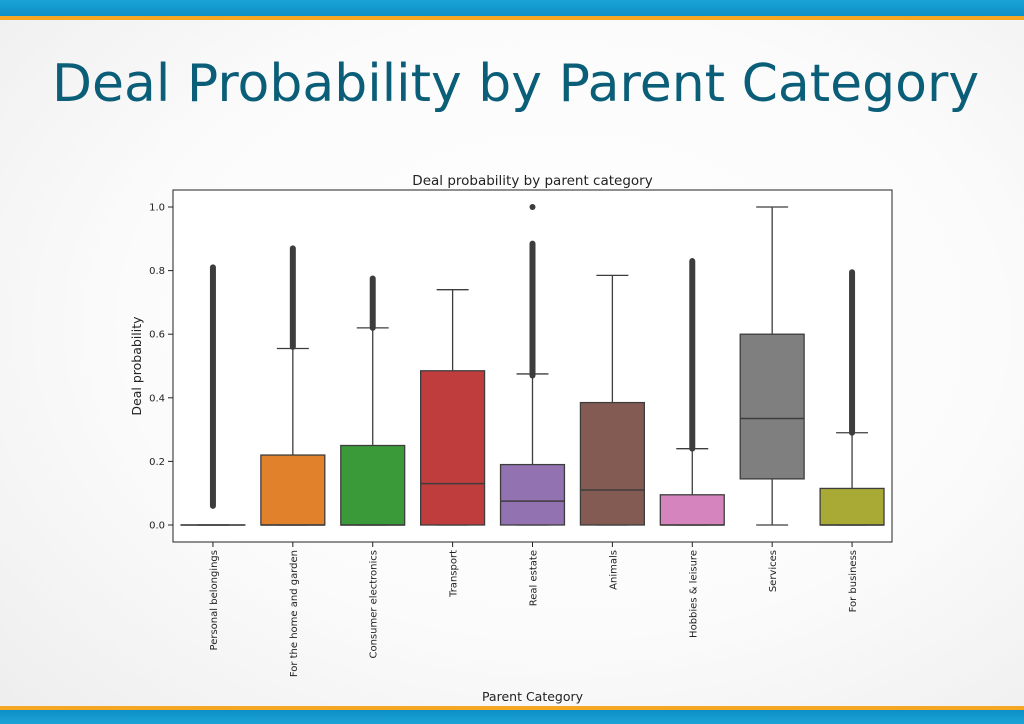 This screenshot has width=1024, height=724. Describe the element at coordinates (693, 594) in the screenshot. I see `x-tick-label: Hobbies & leisure` at that location.